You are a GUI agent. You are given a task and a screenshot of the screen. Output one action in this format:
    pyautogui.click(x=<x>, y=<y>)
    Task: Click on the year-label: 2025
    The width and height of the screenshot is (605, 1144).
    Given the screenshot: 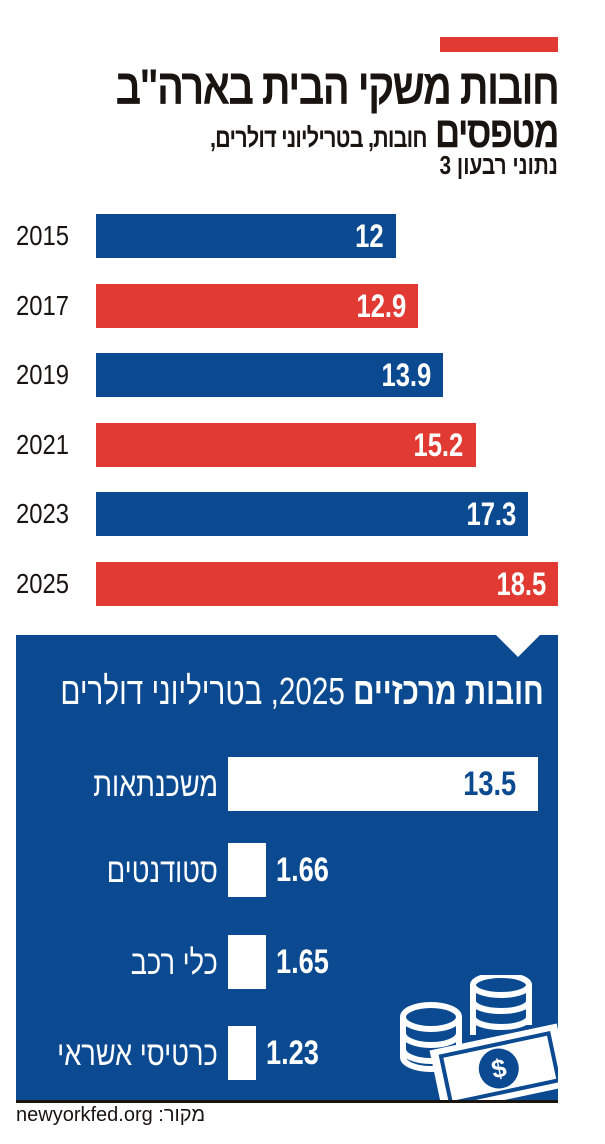 What is the action you would take?
    pyautogui.click(x=42, y=583)
    